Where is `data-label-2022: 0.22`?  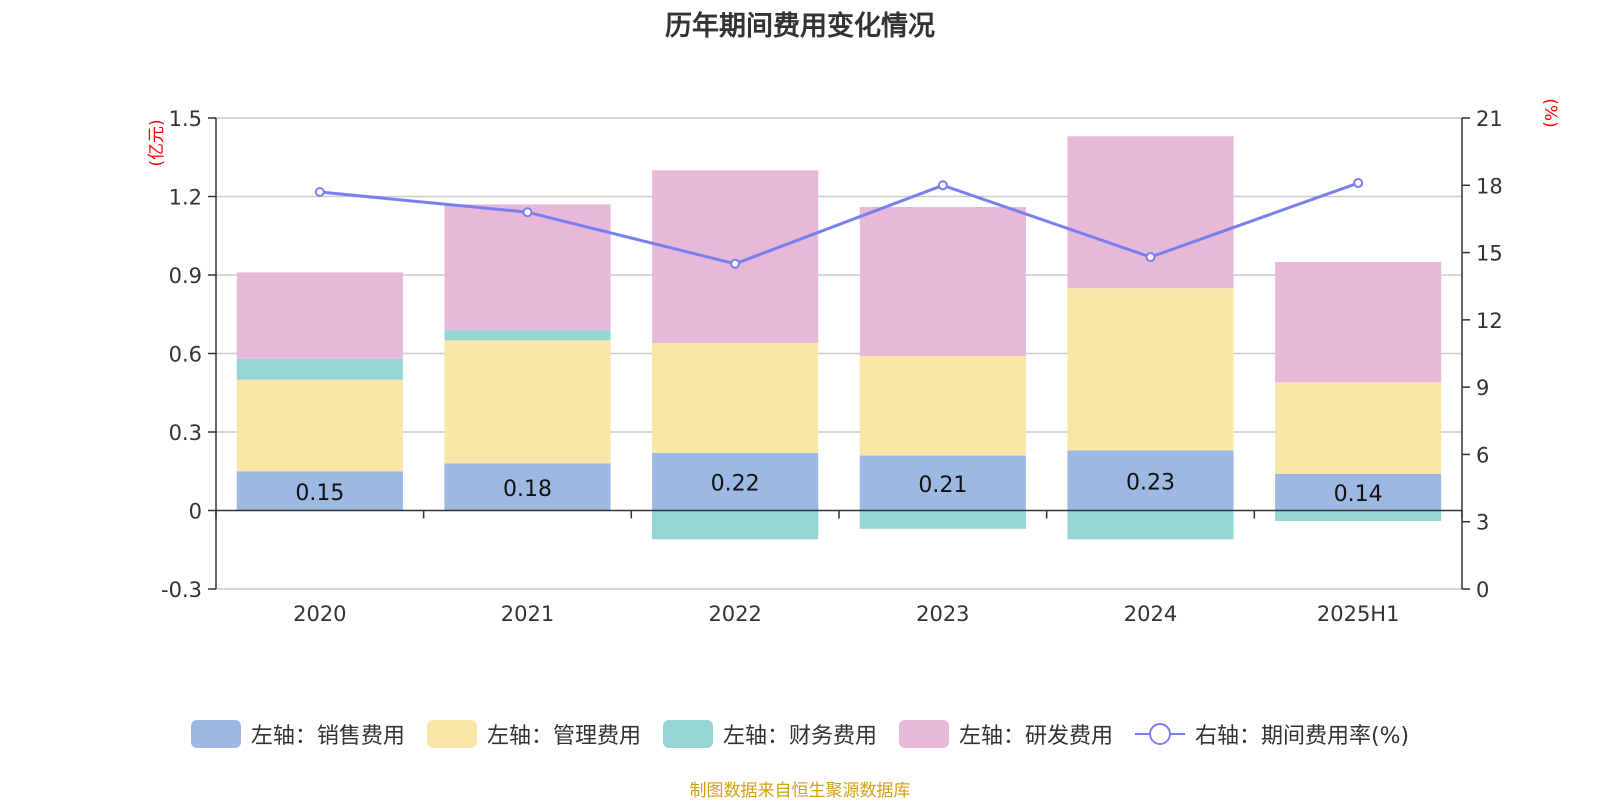 data-label-2022: 0.22 is located at coordinates (735, 484).